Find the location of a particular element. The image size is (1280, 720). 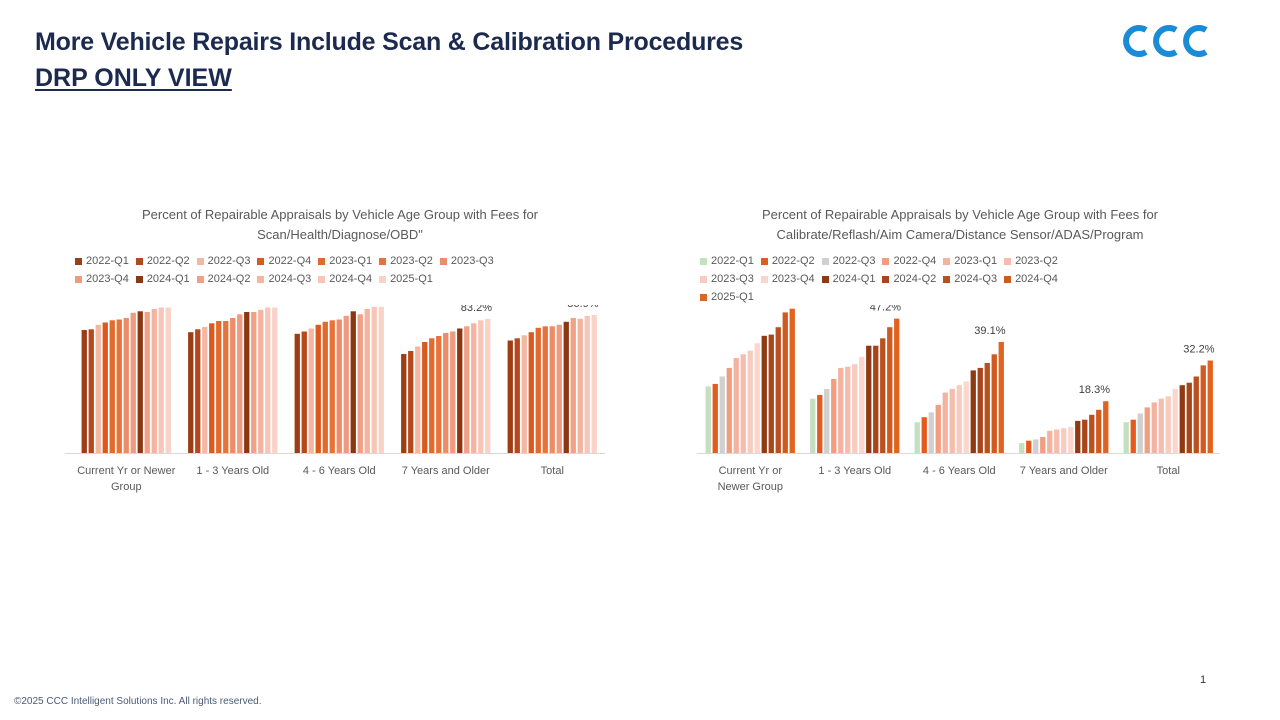

legend-label: 2024-Q3 is located at coordinates (976, 279).